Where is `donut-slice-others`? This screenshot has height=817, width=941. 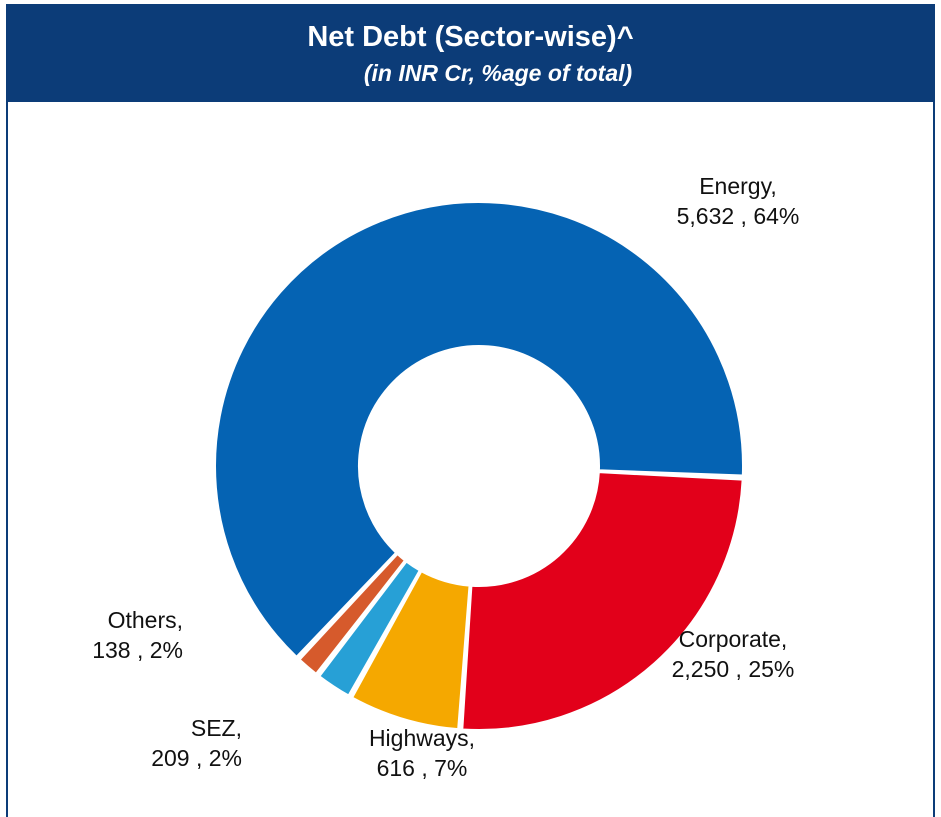 donut-slice-others is located at coordinates (352, 614).